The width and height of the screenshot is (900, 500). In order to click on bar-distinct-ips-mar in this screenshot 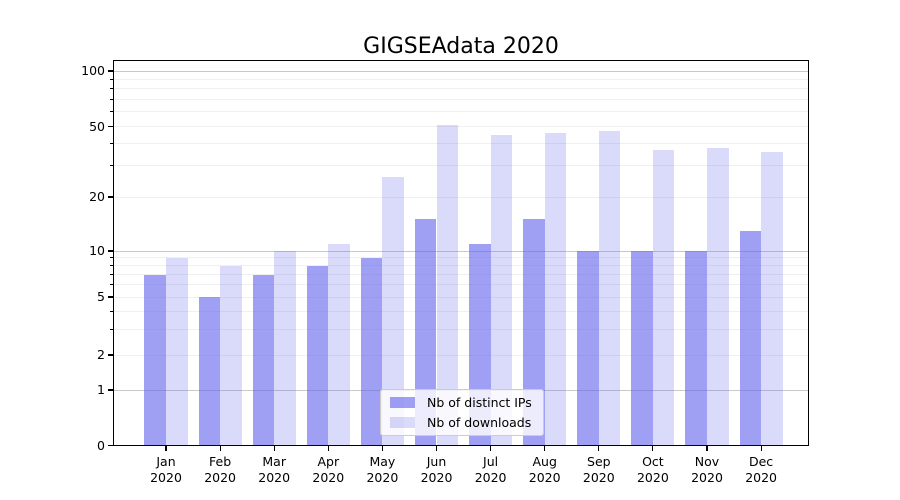, I will do `click(263, 360)`.